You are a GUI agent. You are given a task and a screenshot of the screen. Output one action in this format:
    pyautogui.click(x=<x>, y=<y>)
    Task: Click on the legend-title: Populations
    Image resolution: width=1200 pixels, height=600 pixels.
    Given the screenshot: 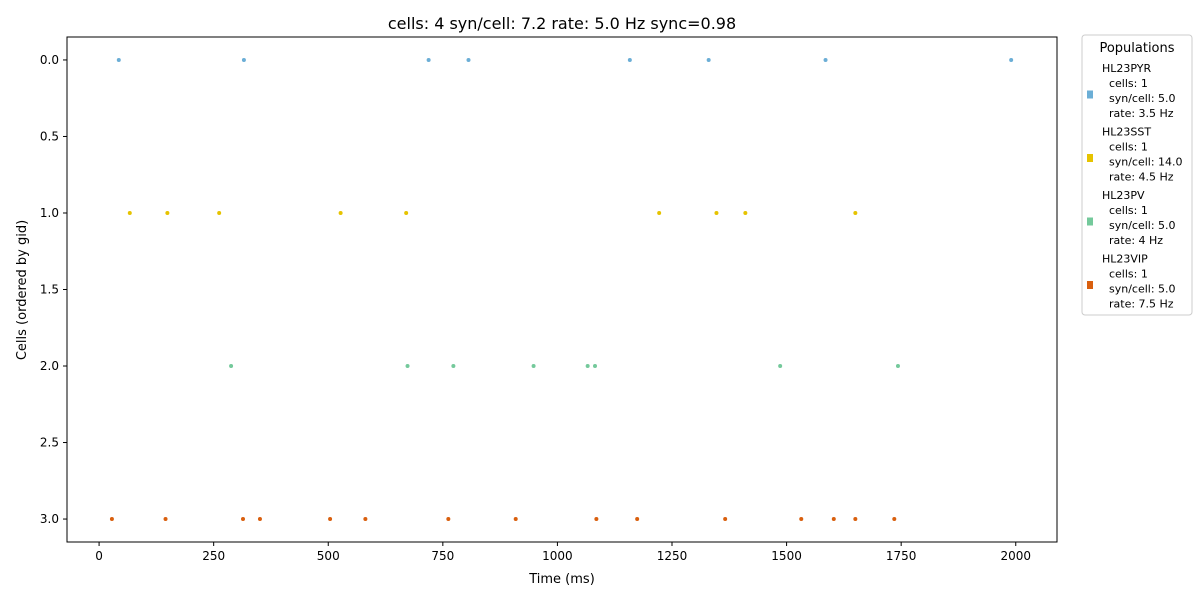 What is the action you would take?
    pyautogui.click(x=1136, y=48)
    